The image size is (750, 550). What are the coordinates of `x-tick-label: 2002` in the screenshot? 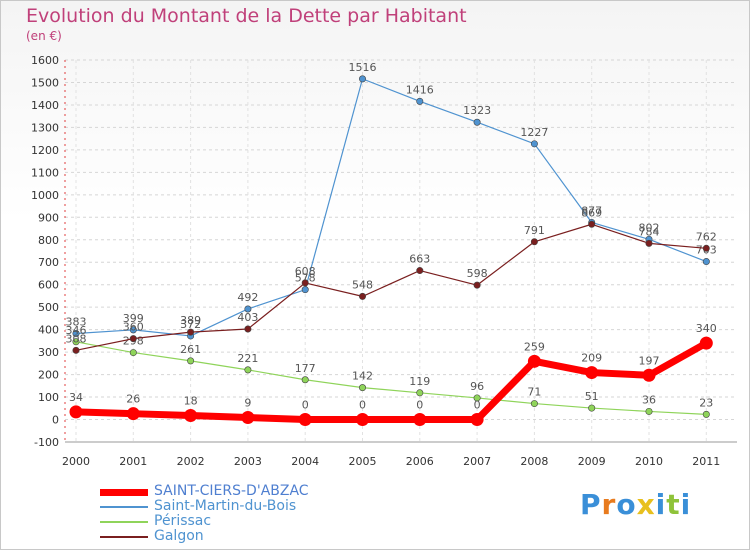 It's located at (191, 461).